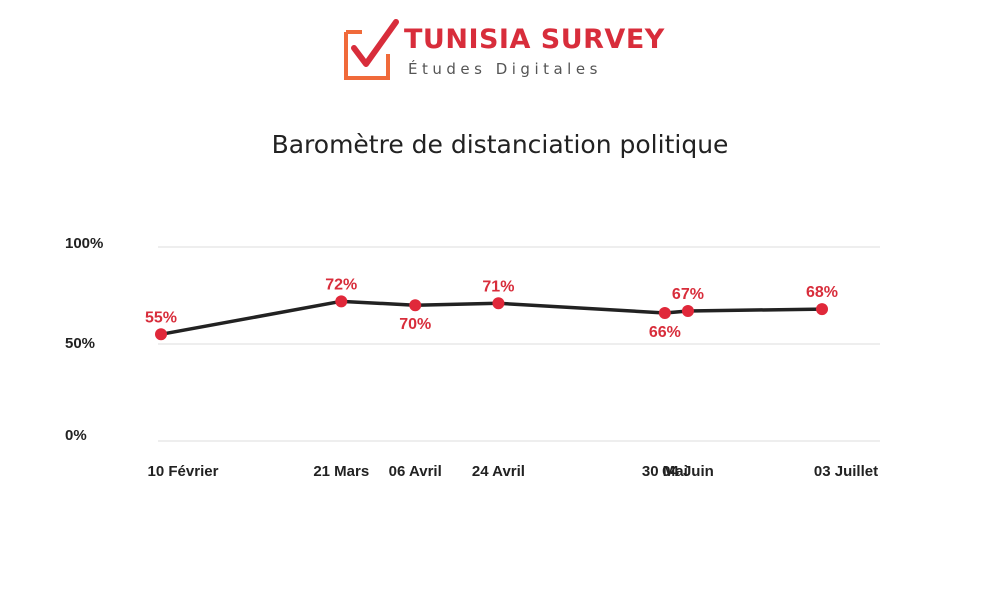 Image resolution: width=1000 pixels, height=600 pixels. What do you see at coordinates (367, 56) in the screenshot?
I see `checkbox-frame` at bounding box center [367, 56].